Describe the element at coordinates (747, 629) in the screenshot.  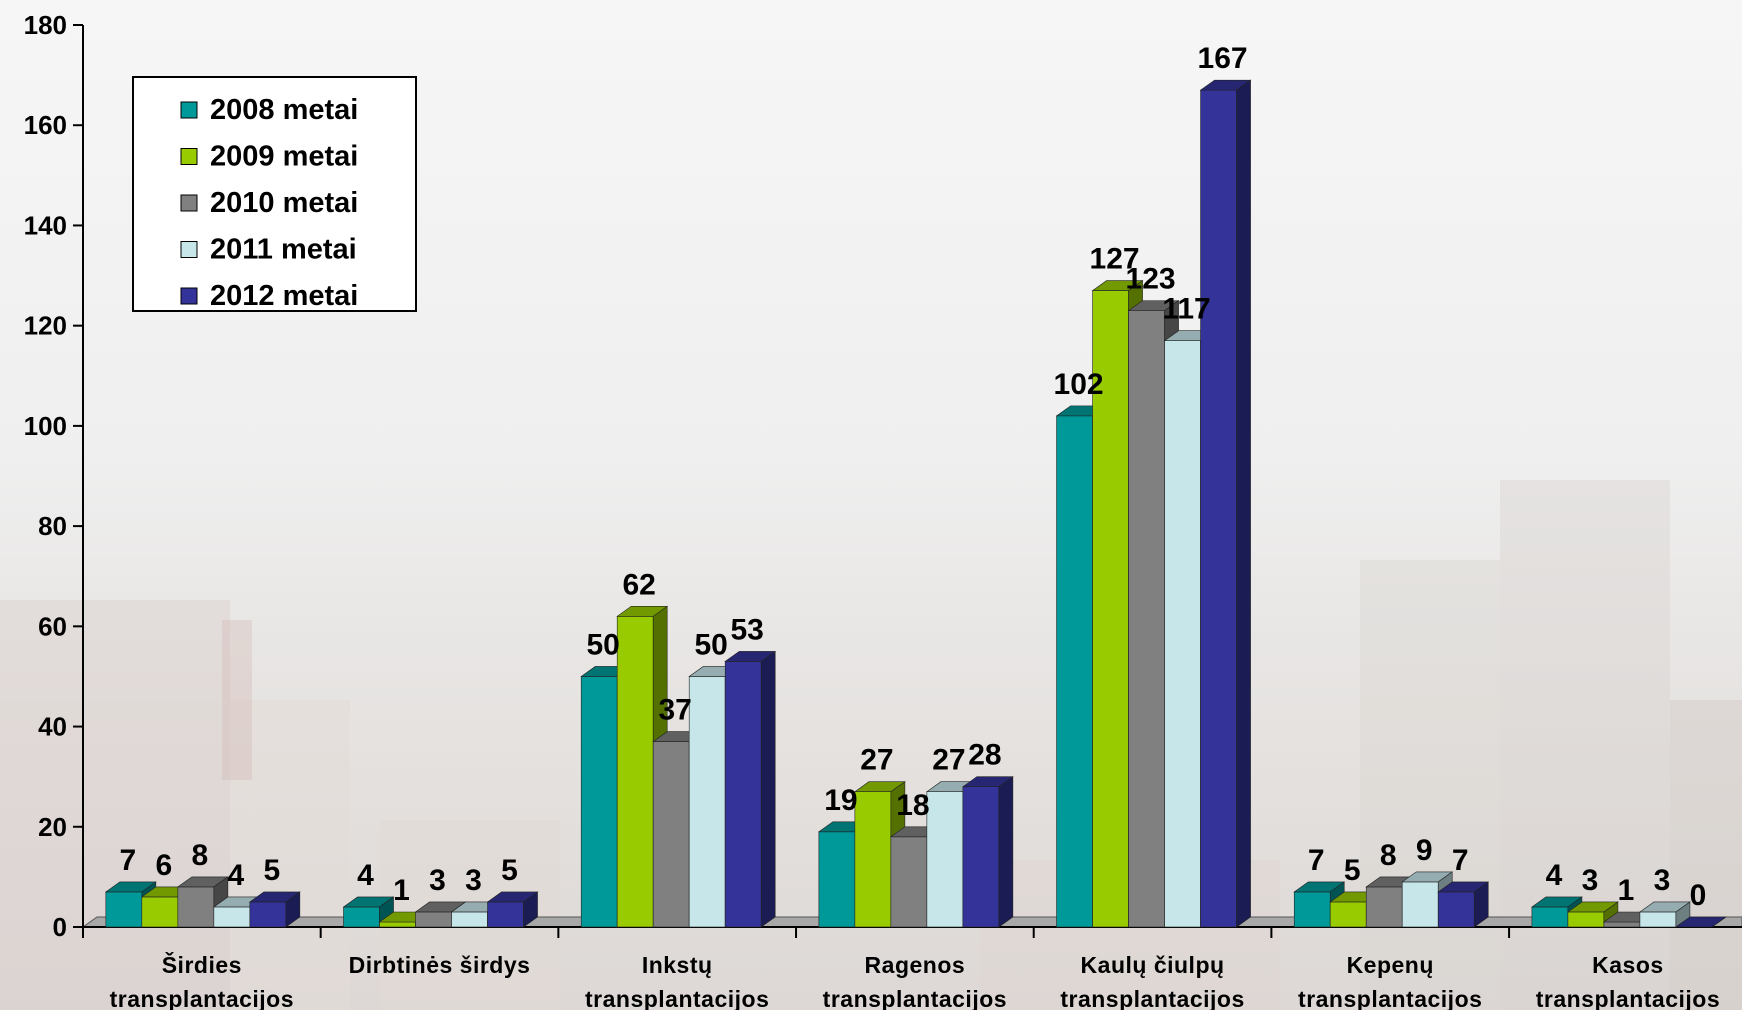
I see `data-label: 53` at that location.